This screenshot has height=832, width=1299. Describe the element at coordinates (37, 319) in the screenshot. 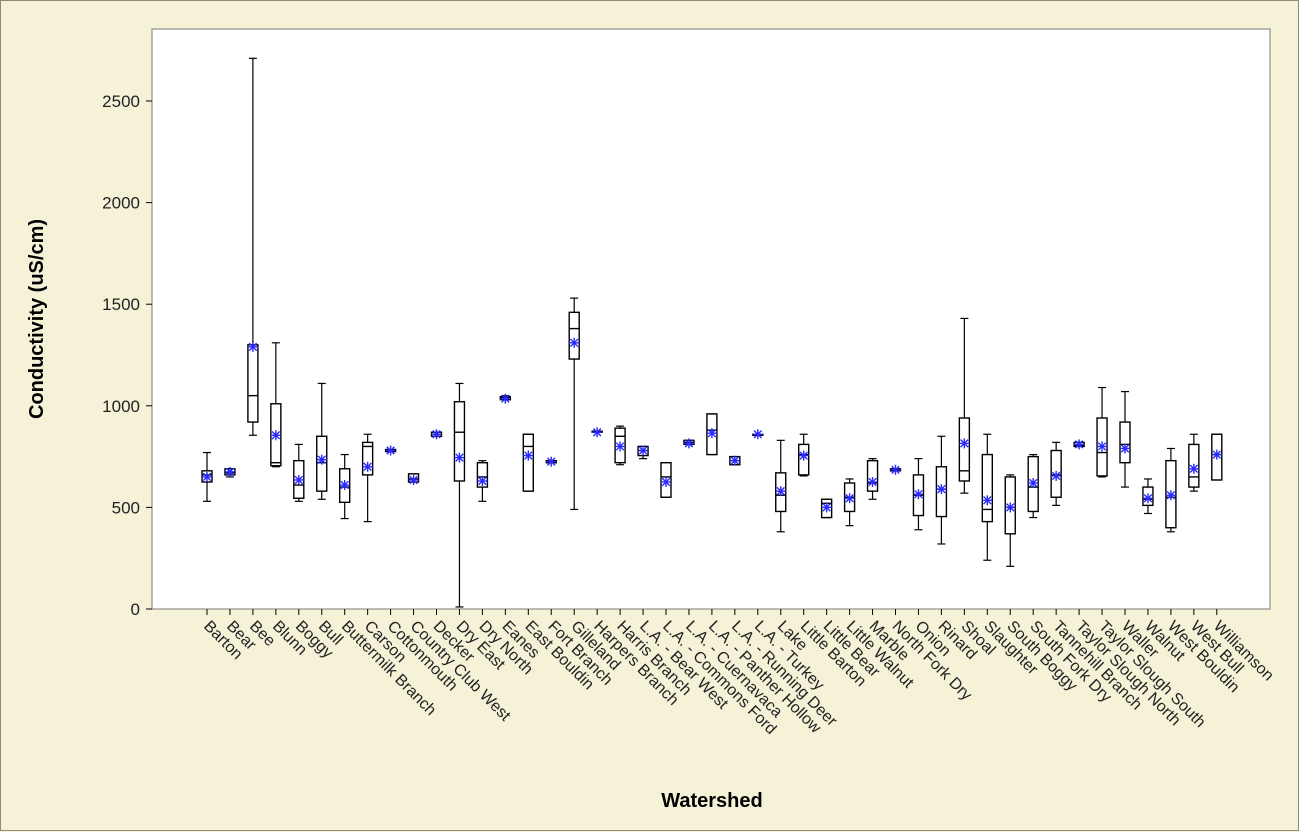

I see `y-axis-title: Conductivity (uS/cm)` at that location.